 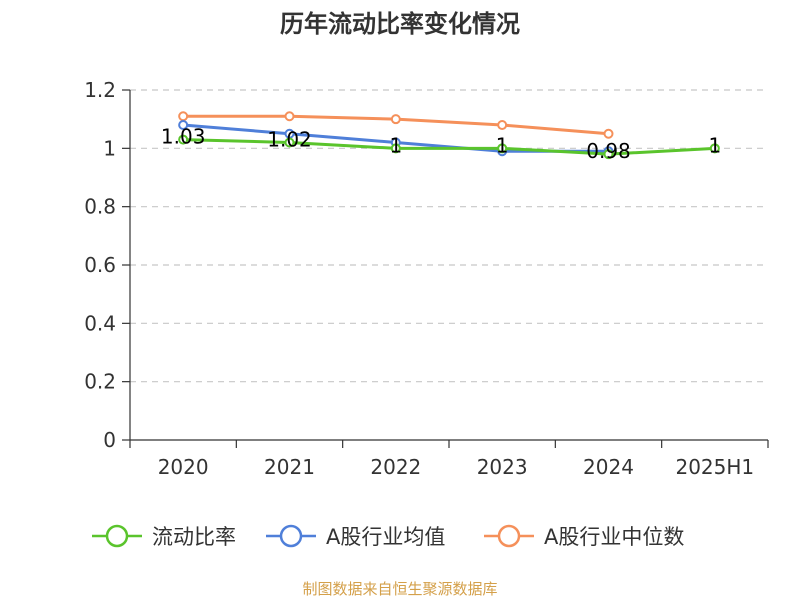 I want to click on x-tick-label: 2022, so click(x=395, y=467).